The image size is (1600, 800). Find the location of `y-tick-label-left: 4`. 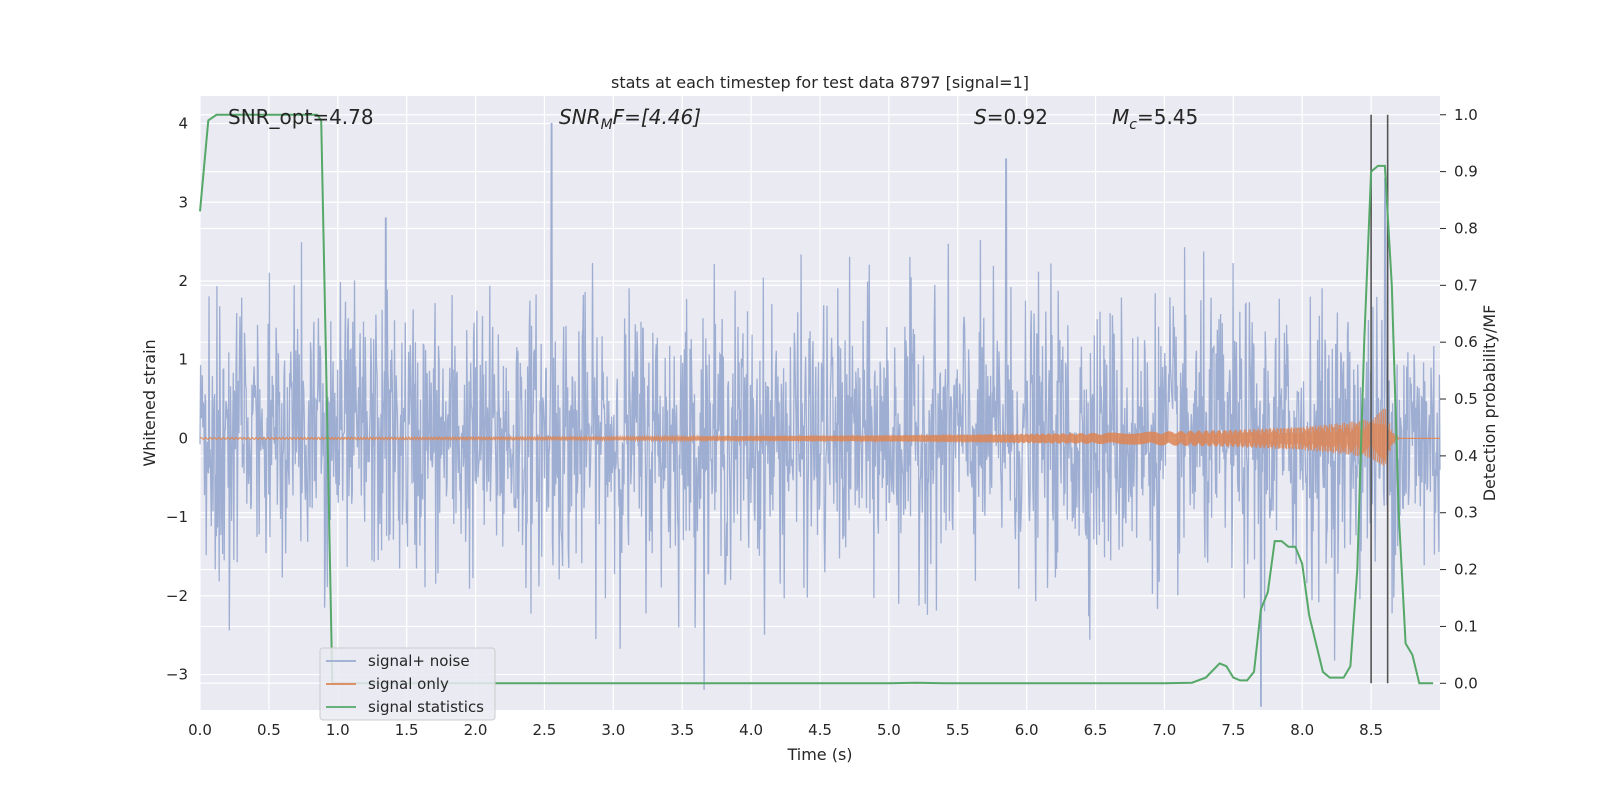

y-tick-label-left: 4 is located at coordinates (183, 124).